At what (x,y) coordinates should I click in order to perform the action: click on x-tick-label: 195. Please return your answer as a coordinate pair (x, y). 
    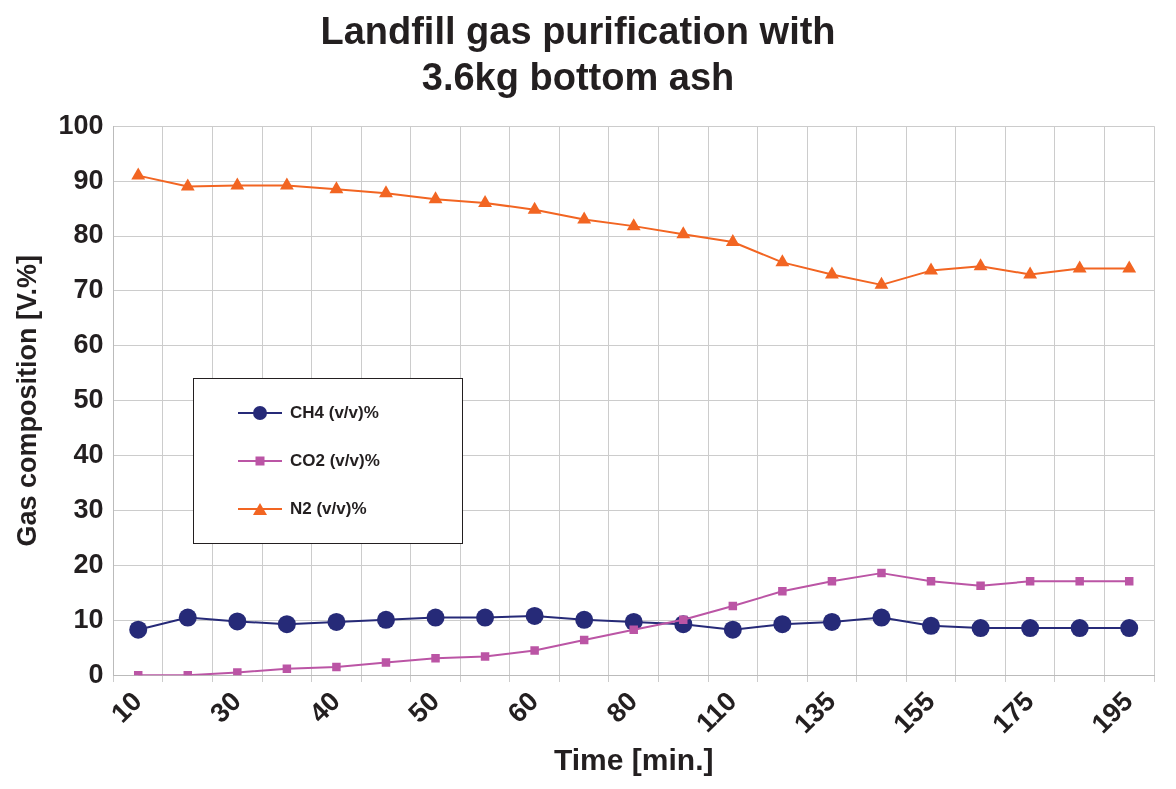
    Looking at the image, I should click on (1112, 712).